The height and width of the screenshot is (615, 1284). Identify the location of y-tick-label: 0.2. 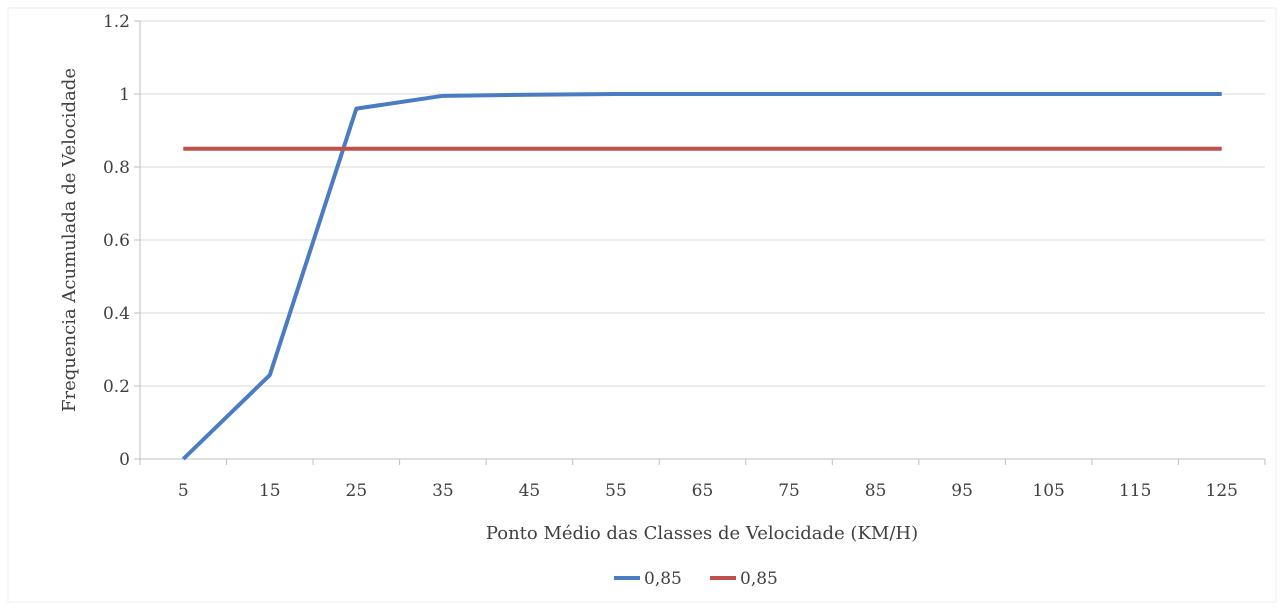
(116, 387).